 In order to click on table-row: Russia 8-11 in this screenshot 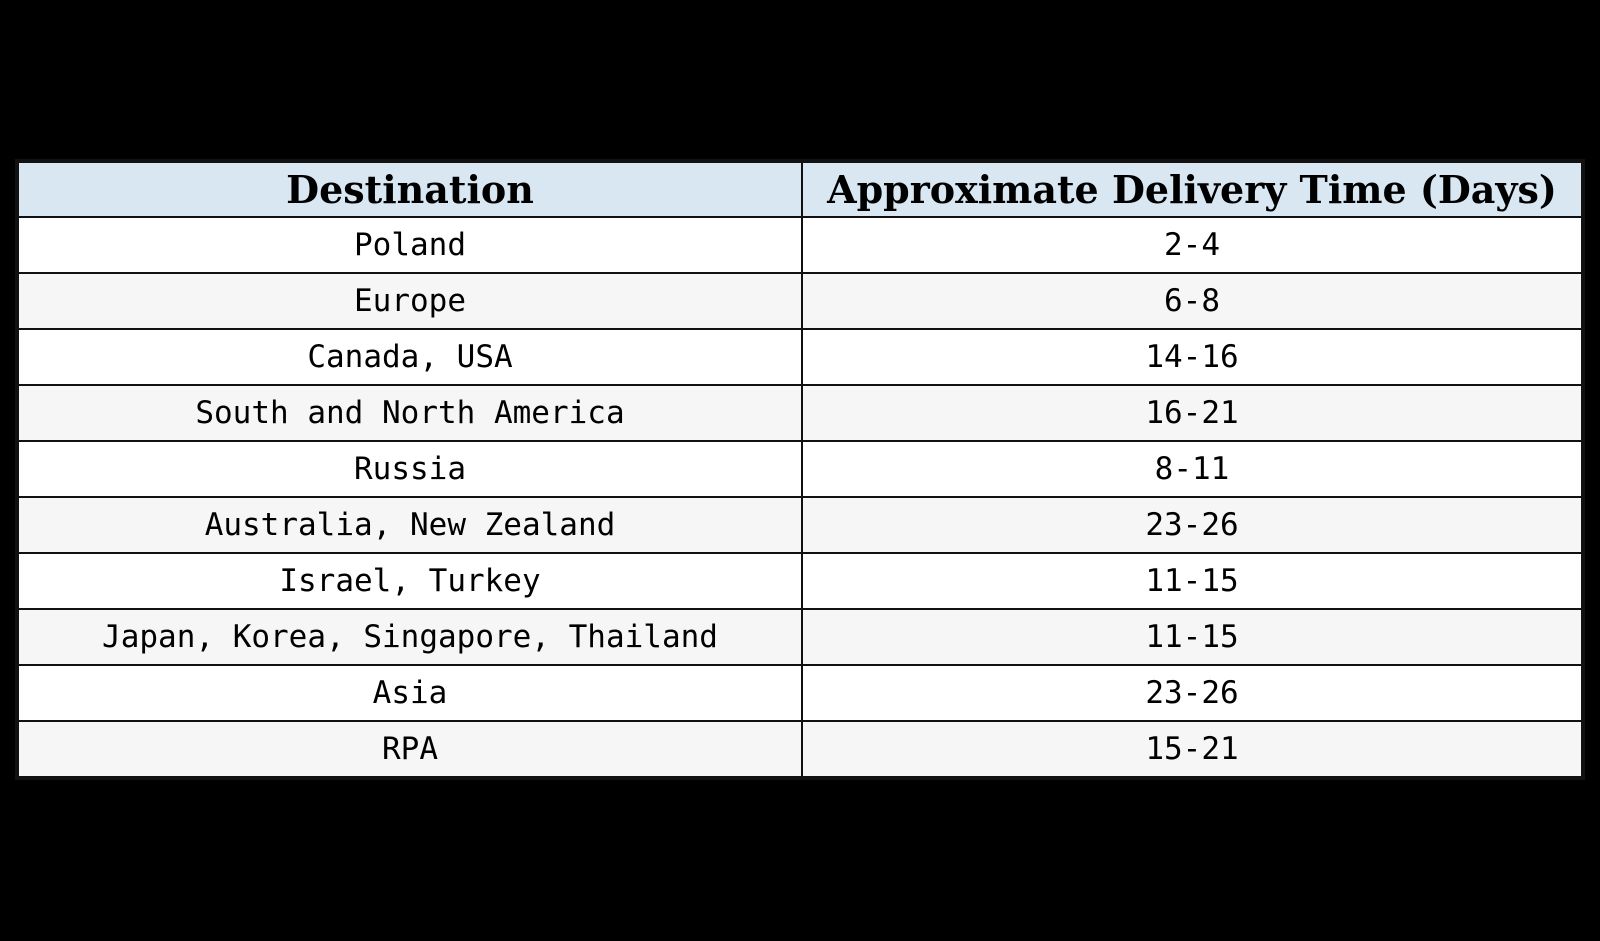, I will do `click(800, 469)`.